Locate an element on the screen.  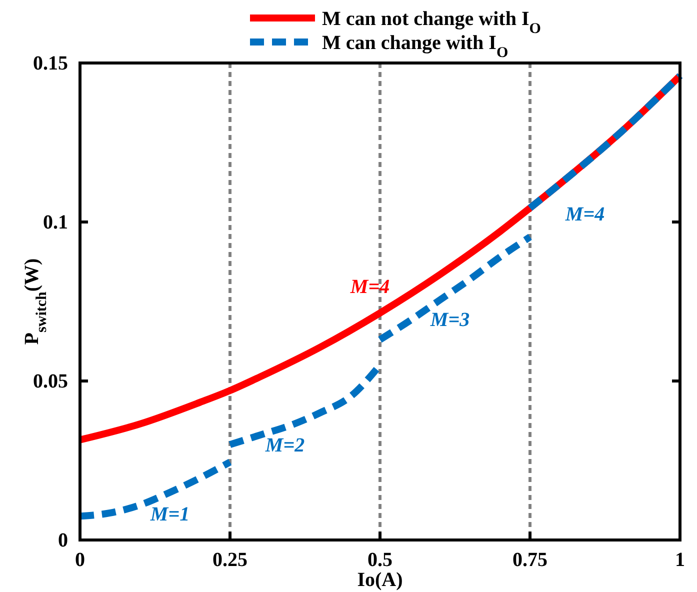
y-tick-label: 0.1 is located at coordinates (55, 222).